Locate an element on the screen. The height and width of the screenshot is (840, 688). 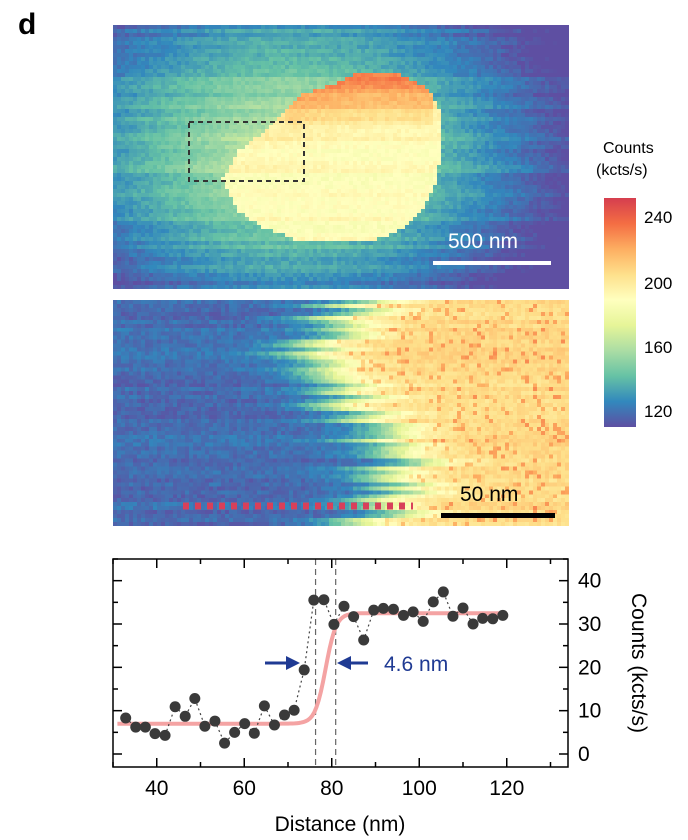
y-tick-labels: 0 10 20 30 40 is located at coordinates (589, 668).